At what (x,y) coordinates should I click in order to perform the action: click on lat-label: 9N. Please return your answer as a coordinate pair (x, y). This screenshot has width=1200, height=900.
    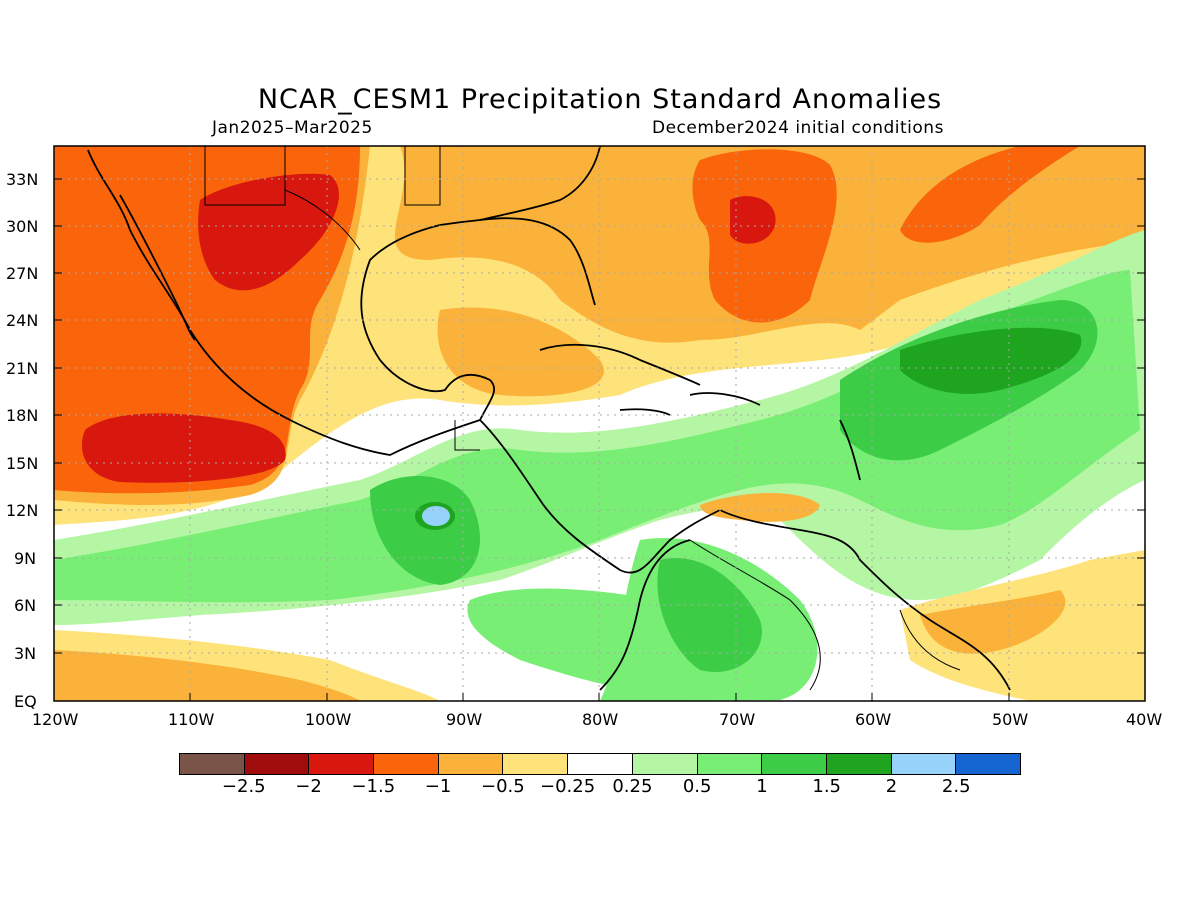
    Looking at the image, I should click on (25, 558).